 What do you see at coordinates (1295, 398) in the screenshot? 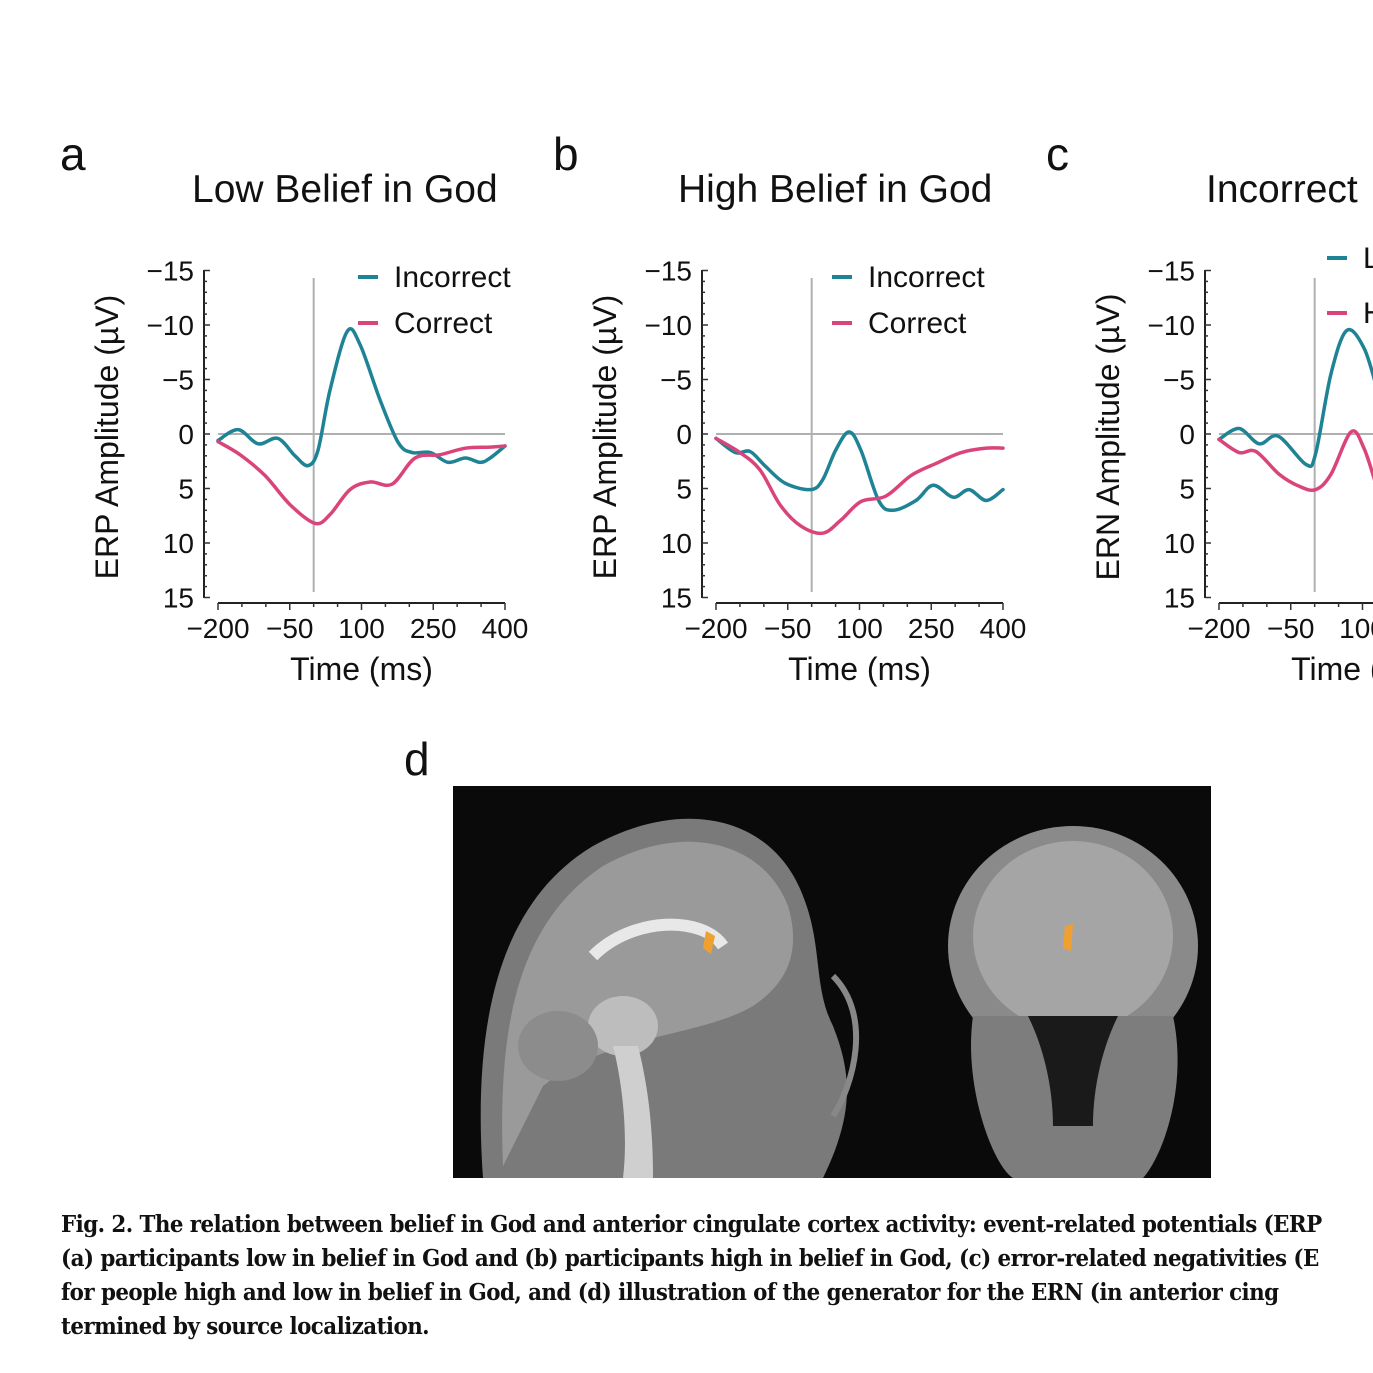
I see `series-line-l` at bounding box center [1295, 398].